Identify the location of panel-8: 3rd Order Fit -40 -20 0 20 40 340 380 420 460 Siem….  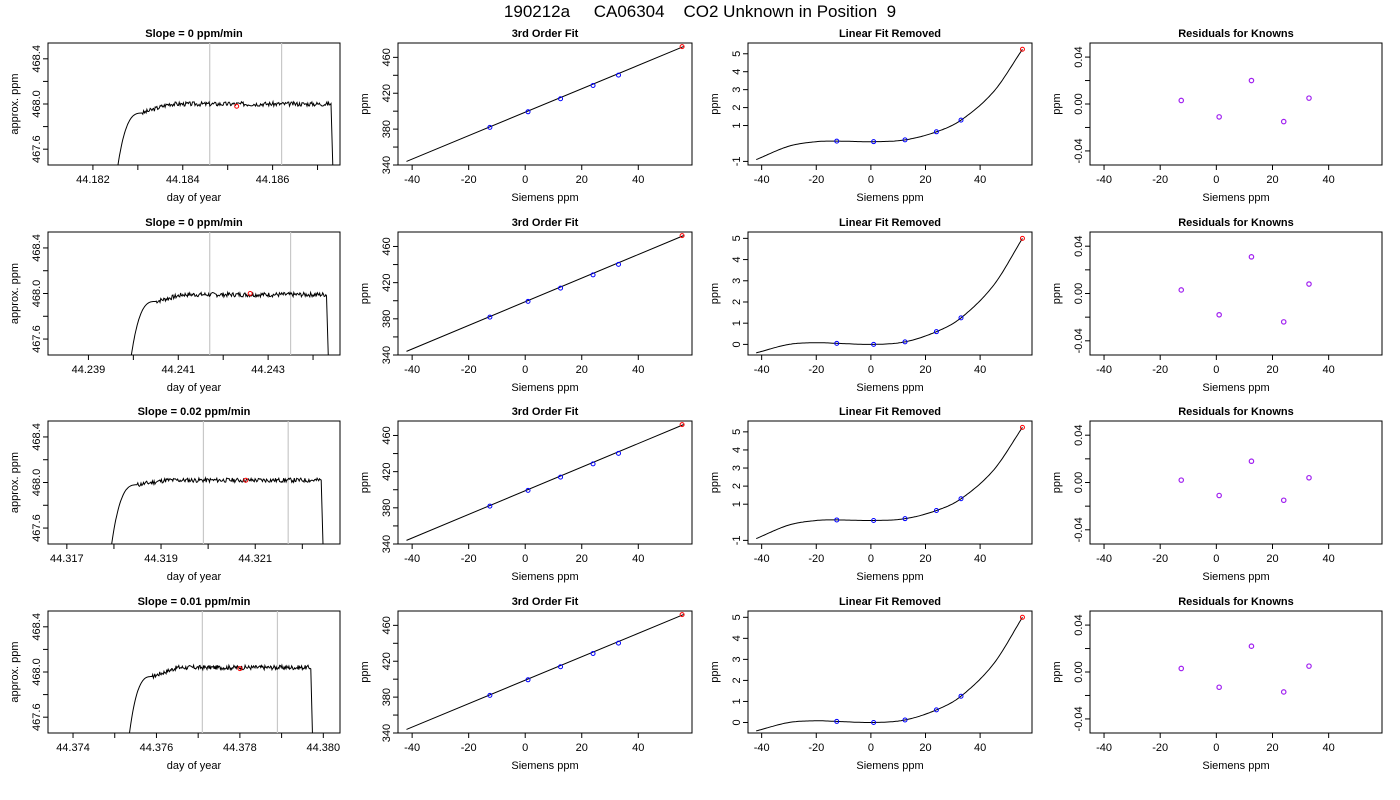
(526, 684).